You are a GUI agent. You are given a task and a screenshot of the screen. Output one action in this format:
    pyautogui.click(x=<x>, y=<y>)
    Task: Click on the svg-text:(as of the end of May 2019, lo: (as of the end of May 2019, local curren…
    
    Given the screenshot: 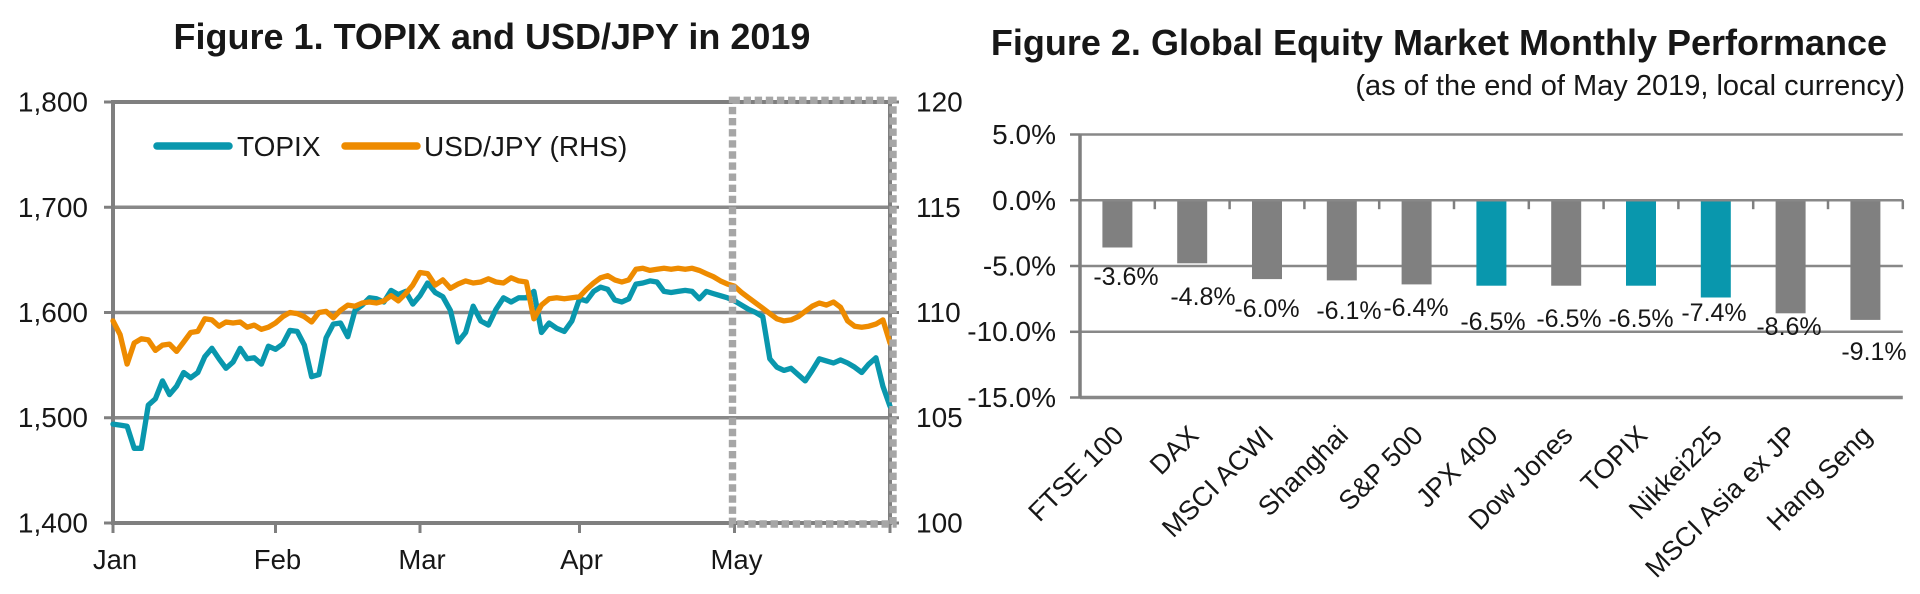 What is the action you would take?
    pyautogui.click(x=1630, y=86)
    